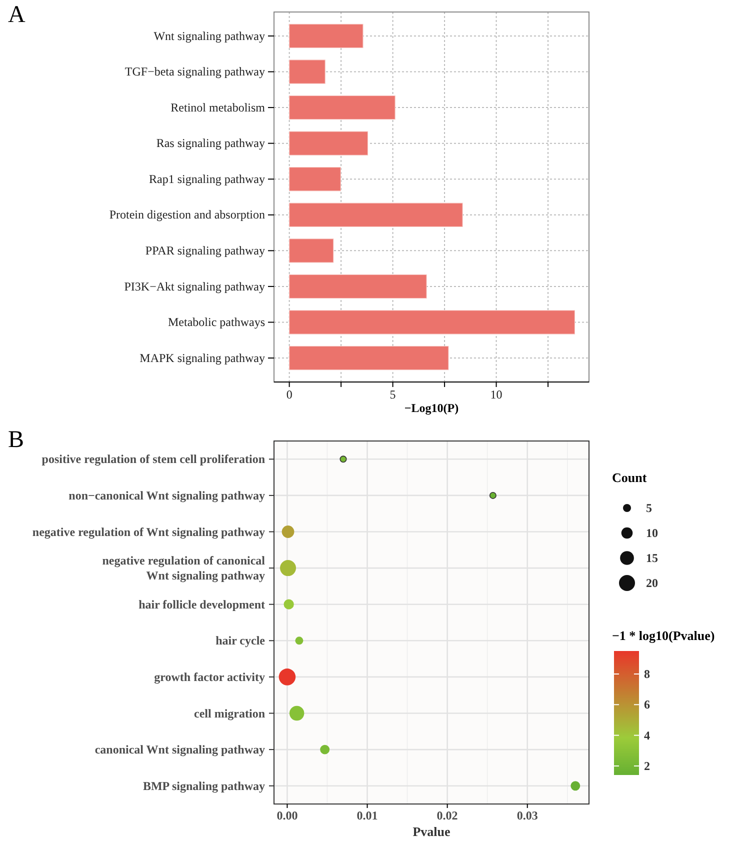 Image resolution: width=740 pixels, height=841 pixels. What do you see at coordinates (367, 815) in the screenshot?
I see `x-tick-label: 0.01` at bounding box center [367, 815].